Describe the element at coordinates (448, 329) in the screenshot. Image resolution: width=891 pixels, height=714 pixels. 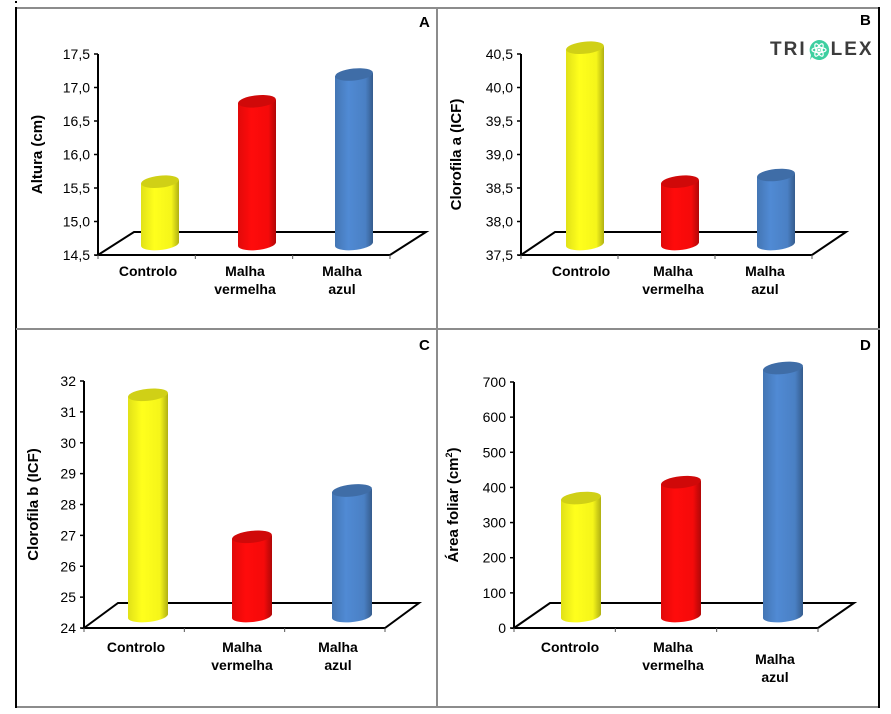
I see `frame-divider-horizontal` at that location.